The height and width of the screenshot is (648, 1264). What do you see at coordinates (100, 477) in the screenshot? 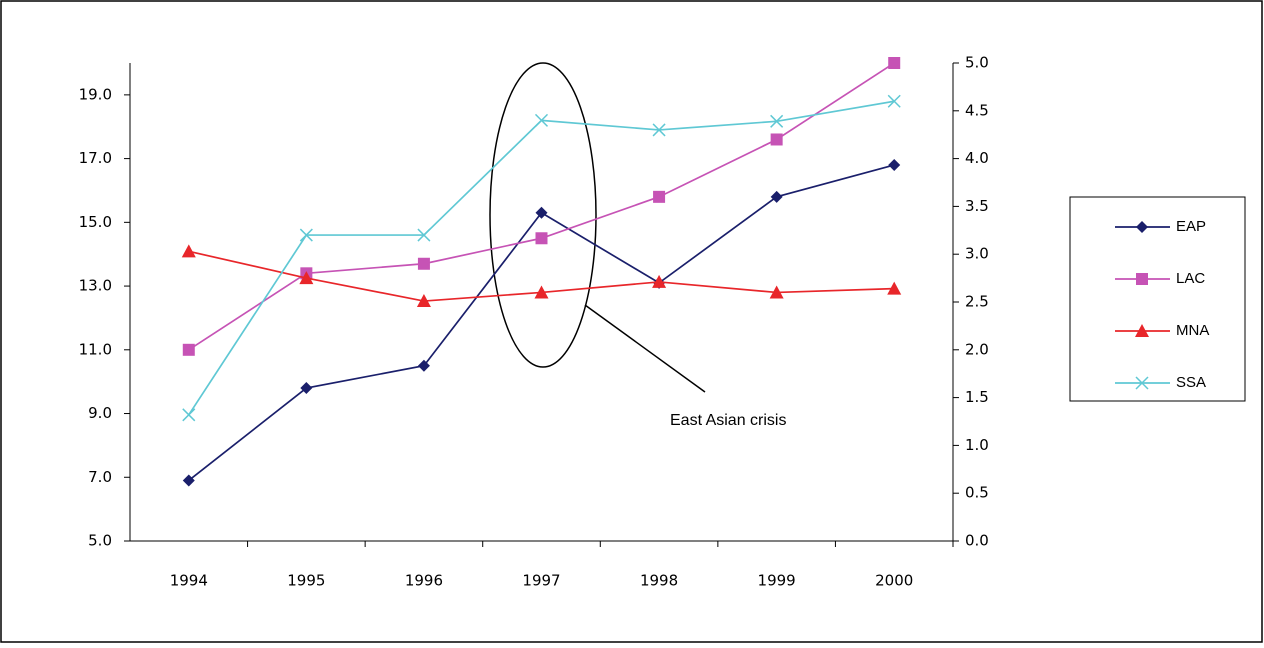
I see `y-tick-label: 7.0` at bounding box center [100, 477].